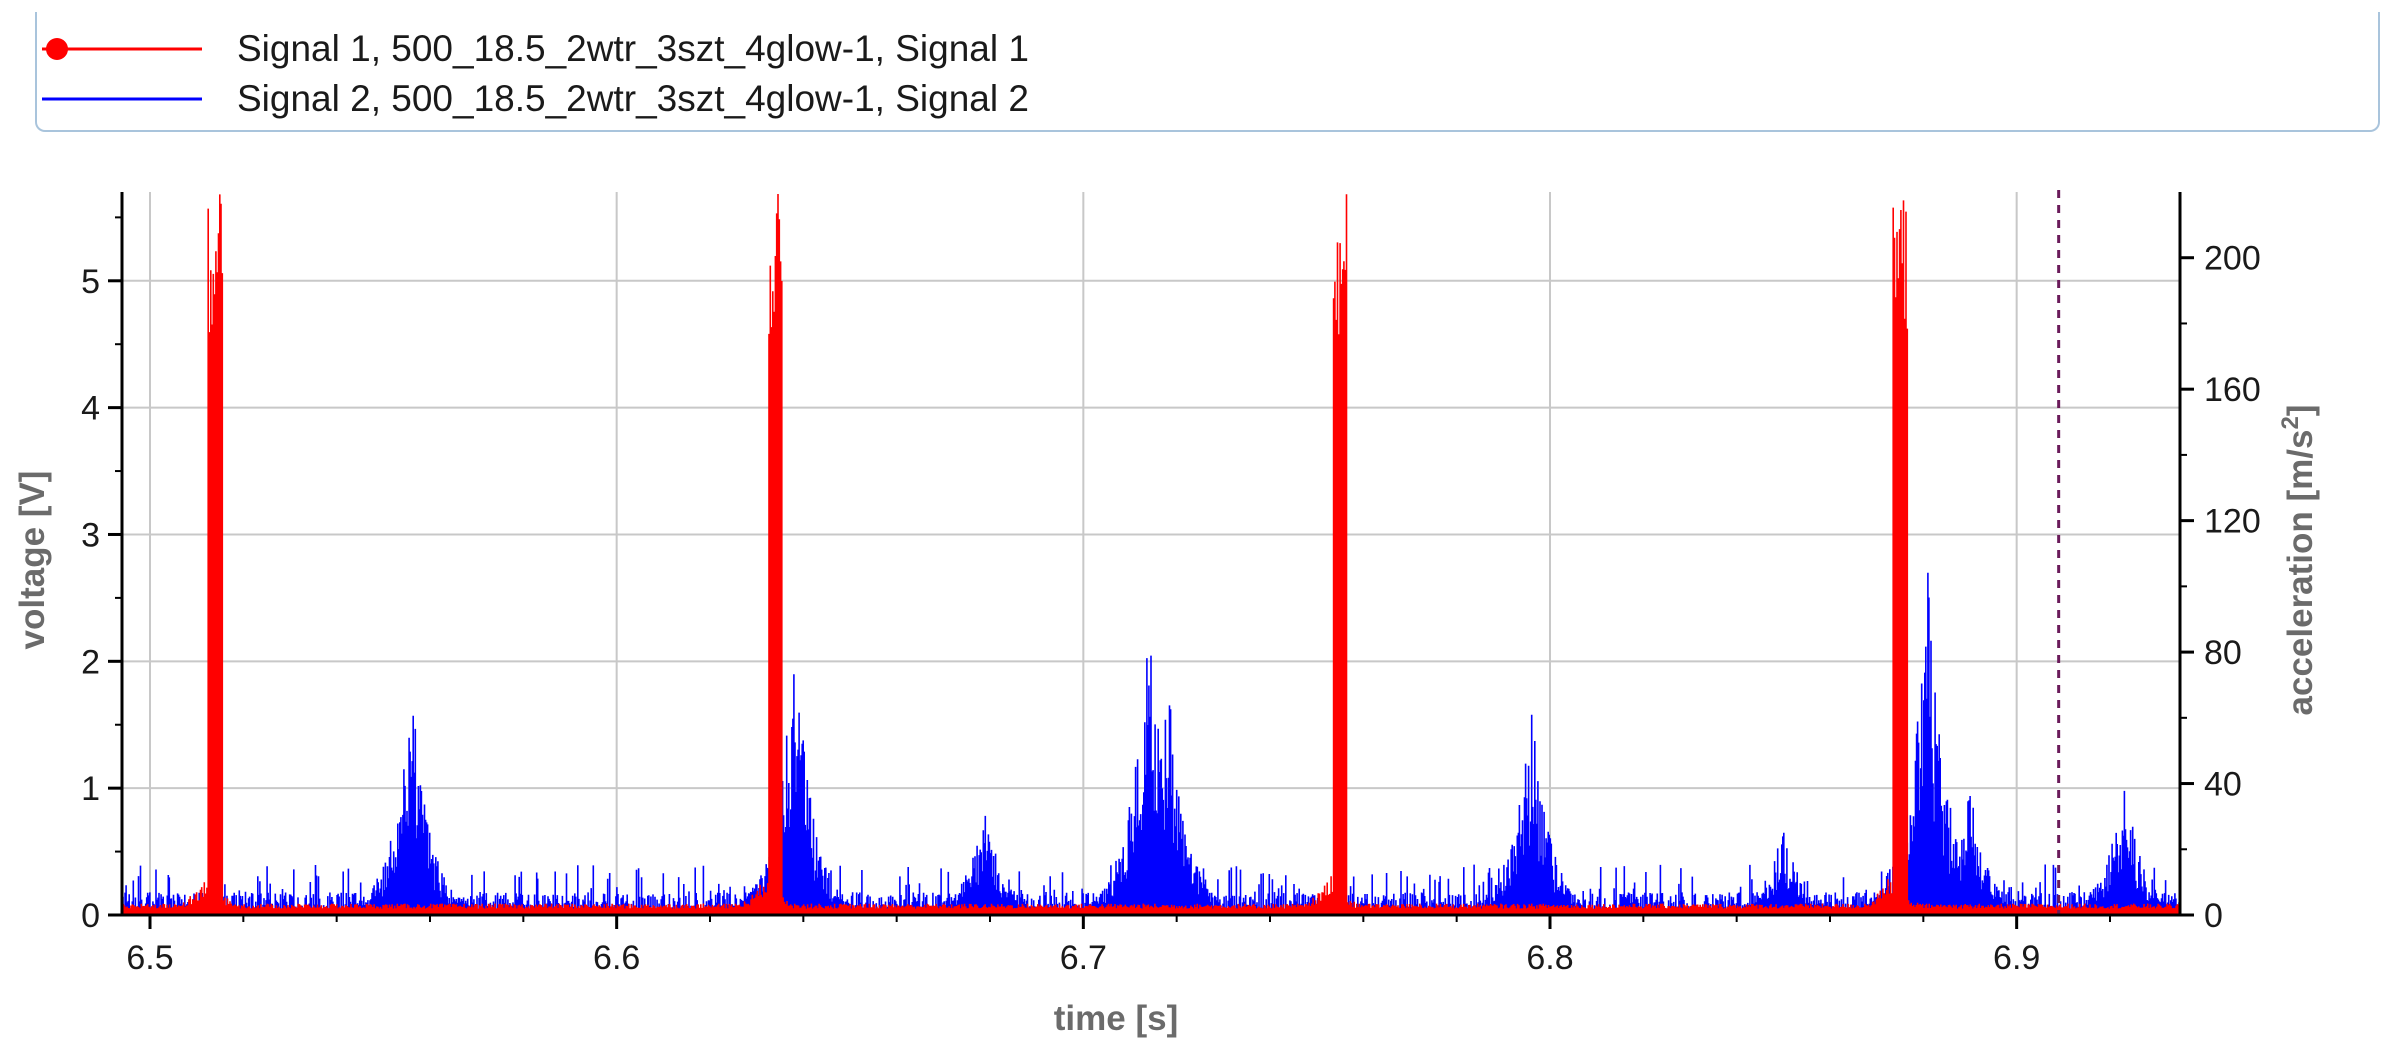  Describe the element at coordinates (2300, 573) in the screenshot. I see `y2-title-main: acceleration [m/s` at that location.